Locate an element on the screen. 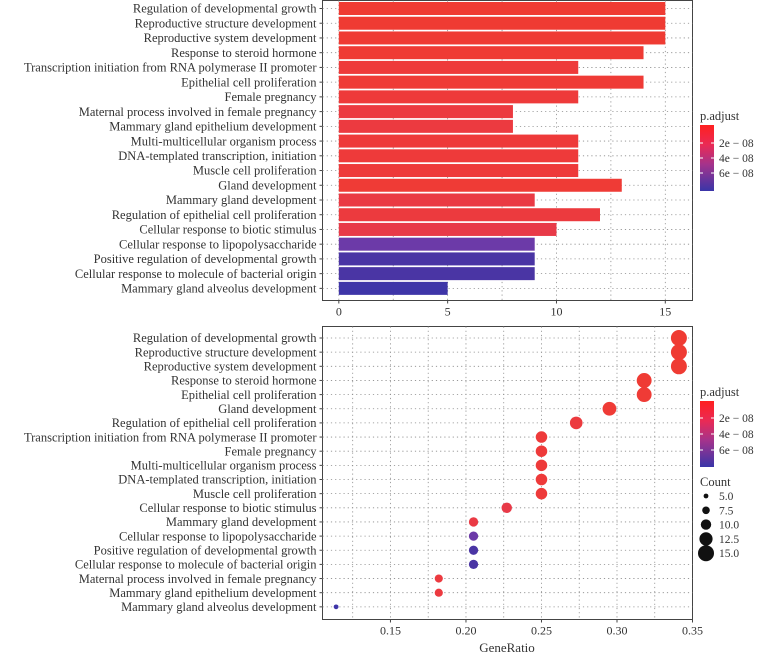 This screenshot has height=663, width=757. bar-category-label: Regulation of developmental growth is located at coordinates (225, 9).